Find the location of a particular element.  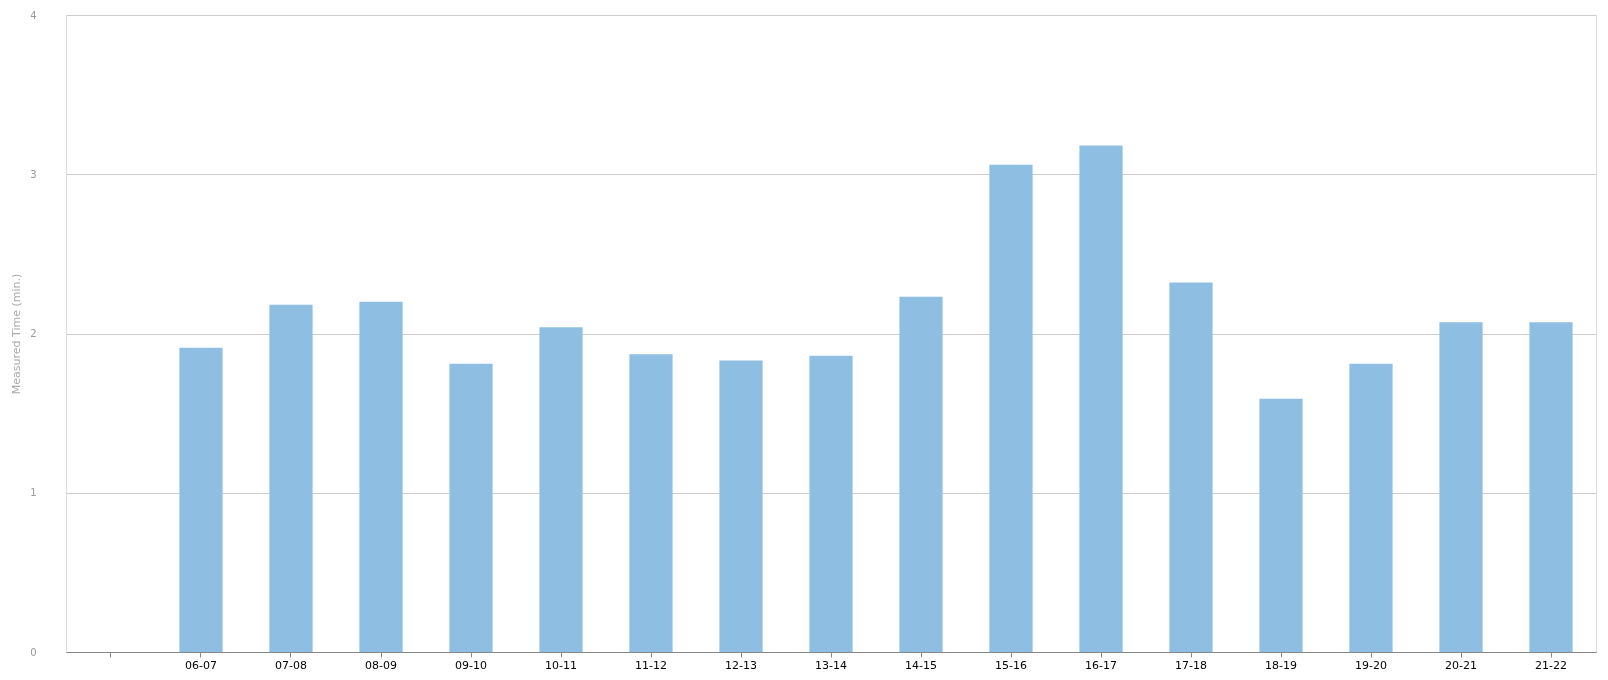

x-tick-label: 16-17 is located at coordinates (1101, 665).